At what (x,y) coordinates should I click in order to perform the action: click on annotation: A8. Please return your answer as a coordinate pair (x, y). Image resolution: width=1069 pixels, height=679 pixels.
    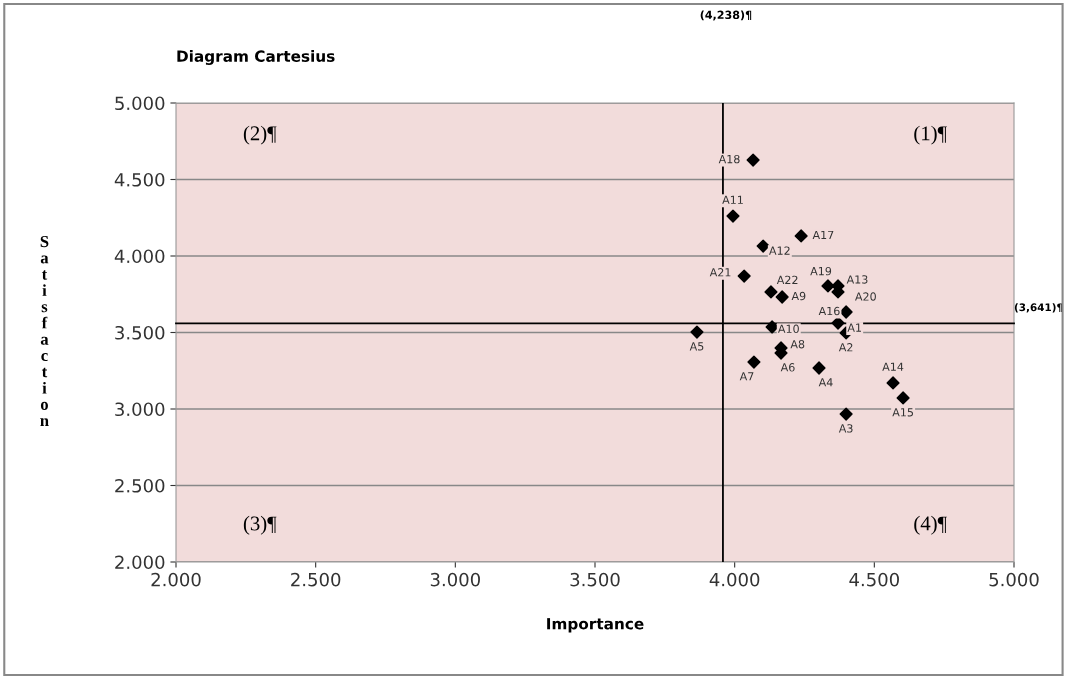
    Looking at the image, I should click on (797, 344).